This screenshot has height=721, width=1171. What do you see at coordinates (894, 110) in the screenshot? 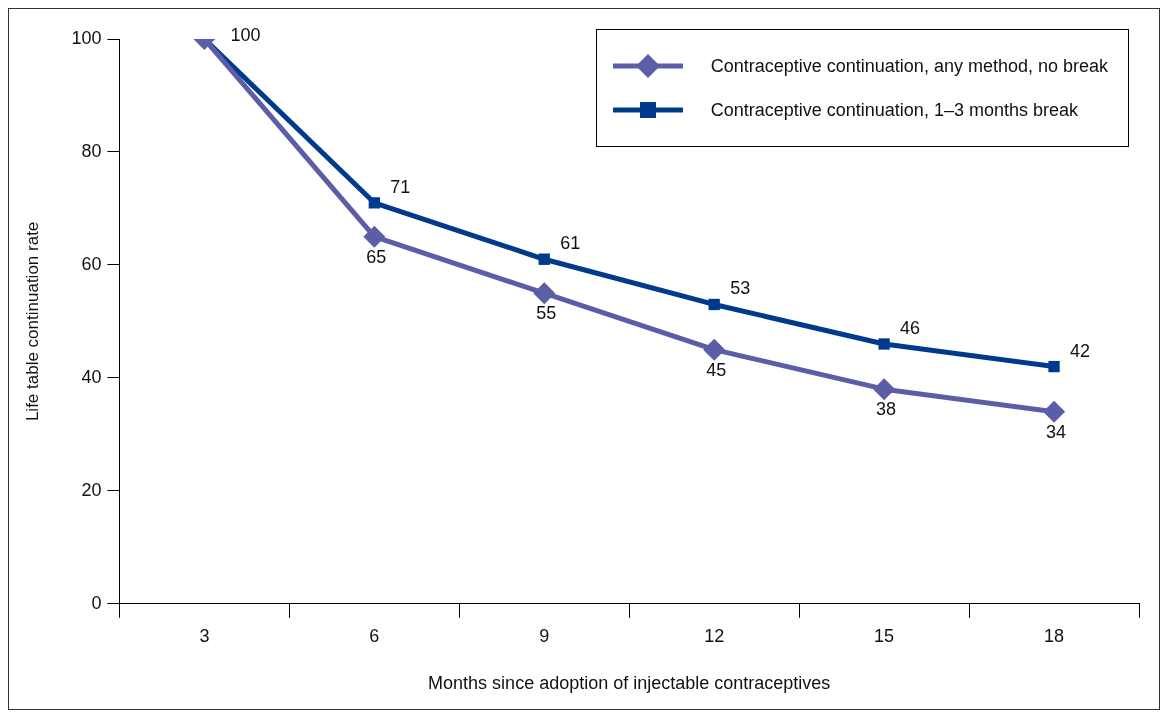
I see `legend-label: Contraceptive continuation, 1–3 months break` at bounding box center [894, 110].